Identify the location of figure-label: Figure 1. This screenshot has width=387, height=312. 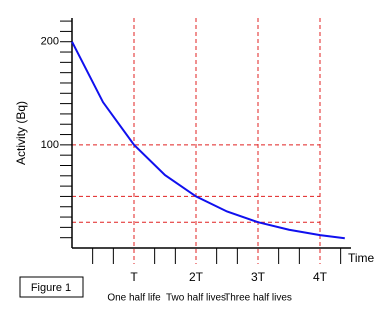
(51, 288).